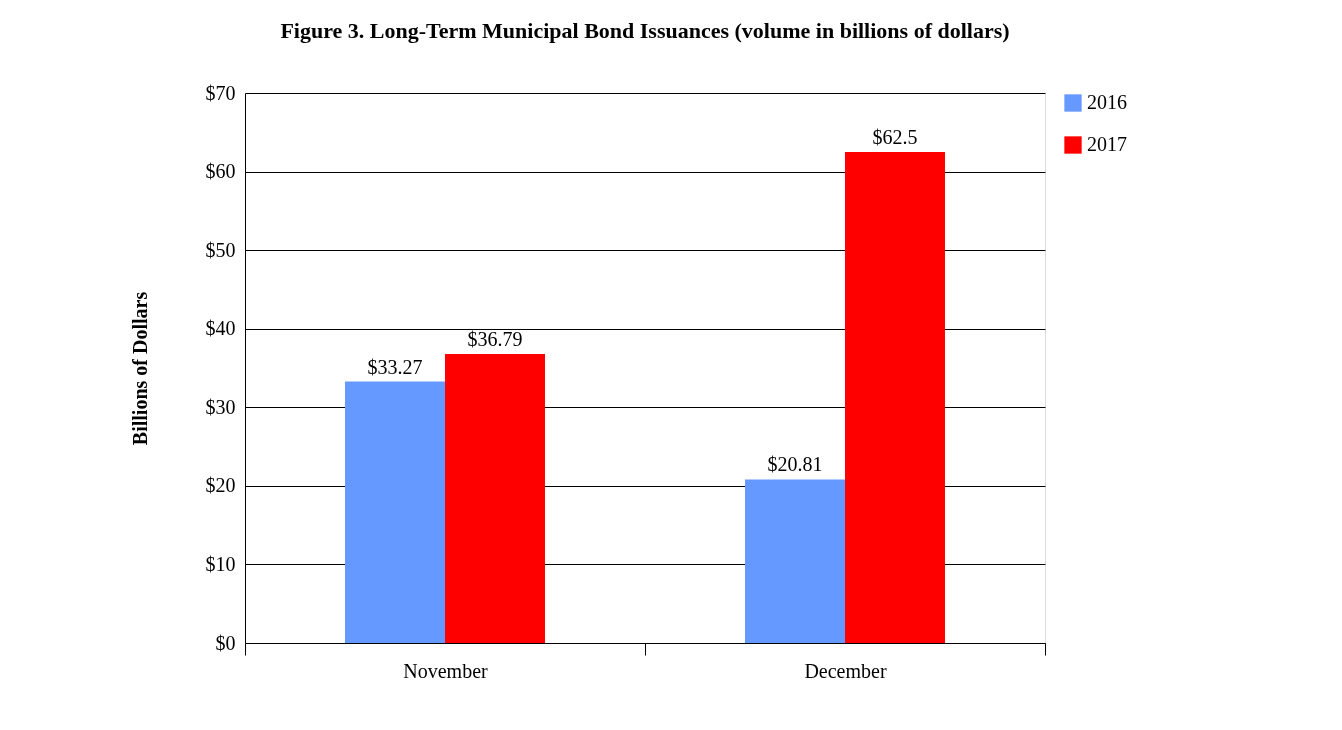 Image resolution: width=1342 pixels, height=730 pixels. Describe the element at coordinates (495, 338) in the screenshot. I see `data-label: $36.79` at that location.